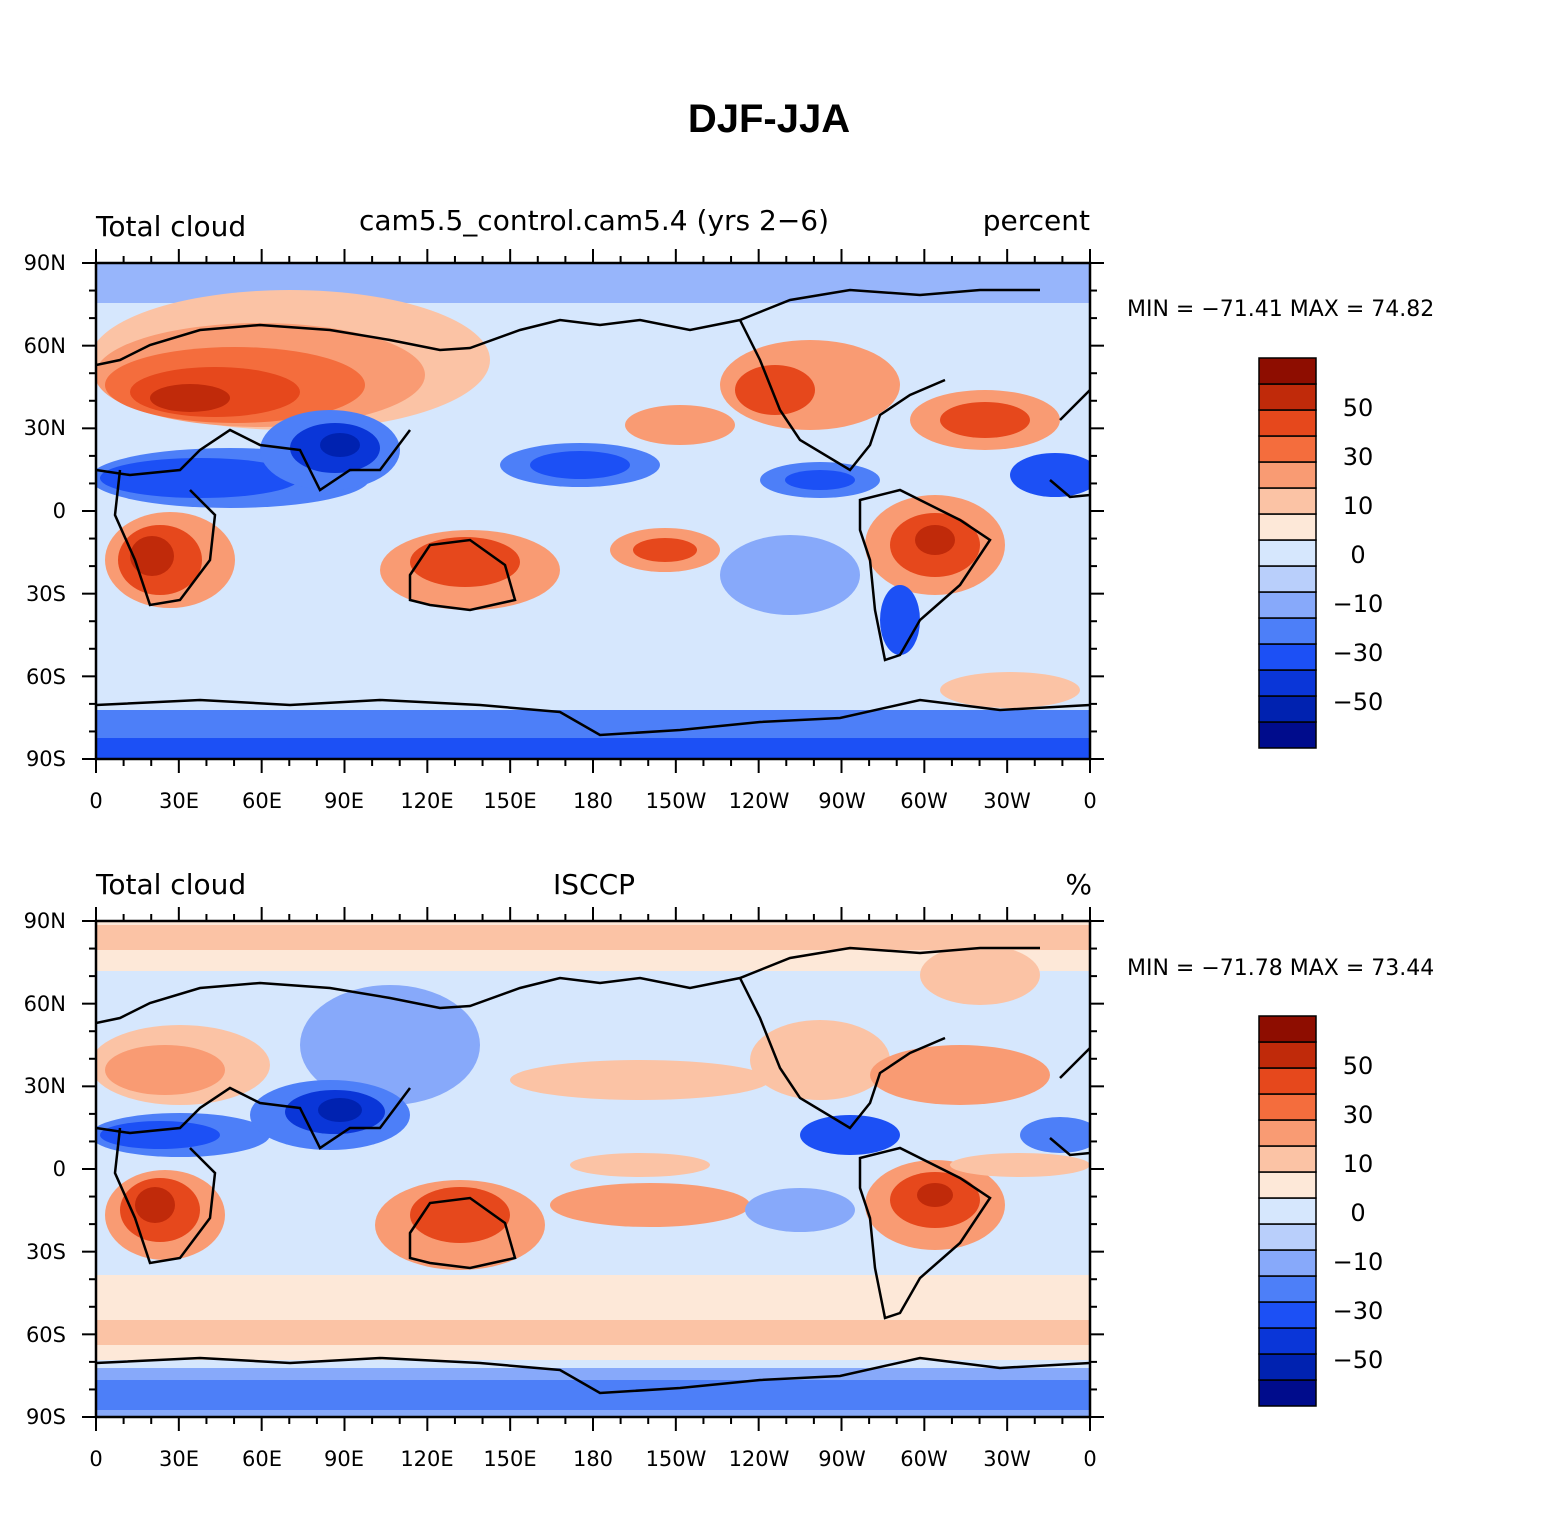 The image size is (1541, 1538). Describe the element at coordinates (594, 220) in the screenshot. I see `panel-center-label: cam5.5_control.cam5.4 (yrs 2−6)` at that location.